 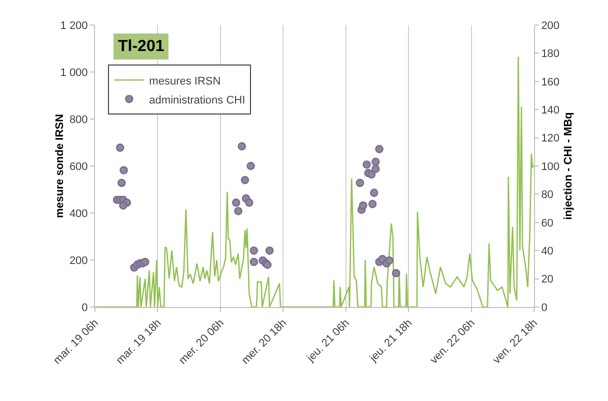 What do you see at coordinates (185, 81) in the screenshot?
I see `legend-label: mesures IRSN` at bounding box center [185, 81].